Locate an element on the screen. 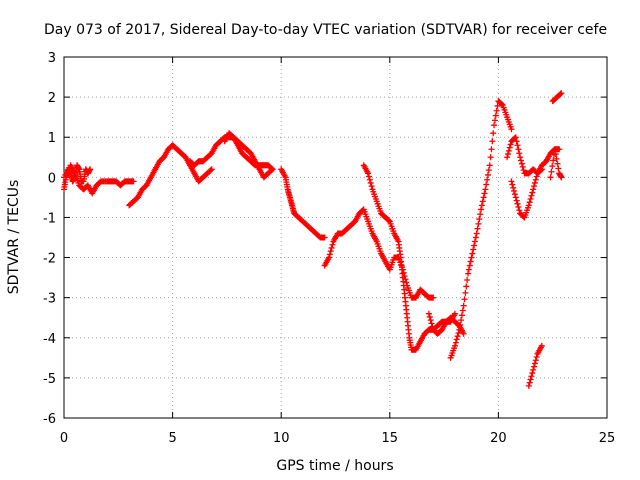  x-tick-label: 0 is located at coordinates (64, 438).